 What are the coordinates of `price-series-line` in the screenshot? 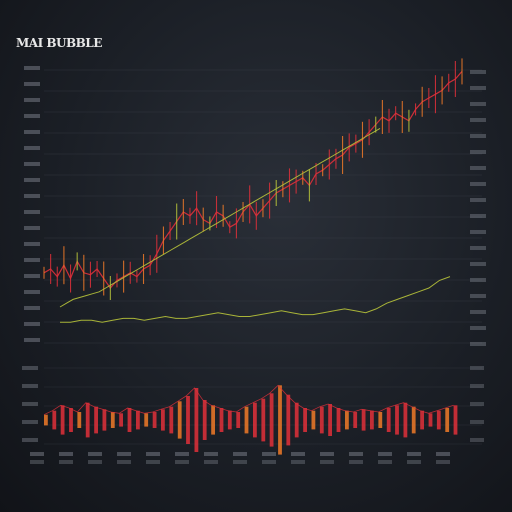 It's located at (255, 299).